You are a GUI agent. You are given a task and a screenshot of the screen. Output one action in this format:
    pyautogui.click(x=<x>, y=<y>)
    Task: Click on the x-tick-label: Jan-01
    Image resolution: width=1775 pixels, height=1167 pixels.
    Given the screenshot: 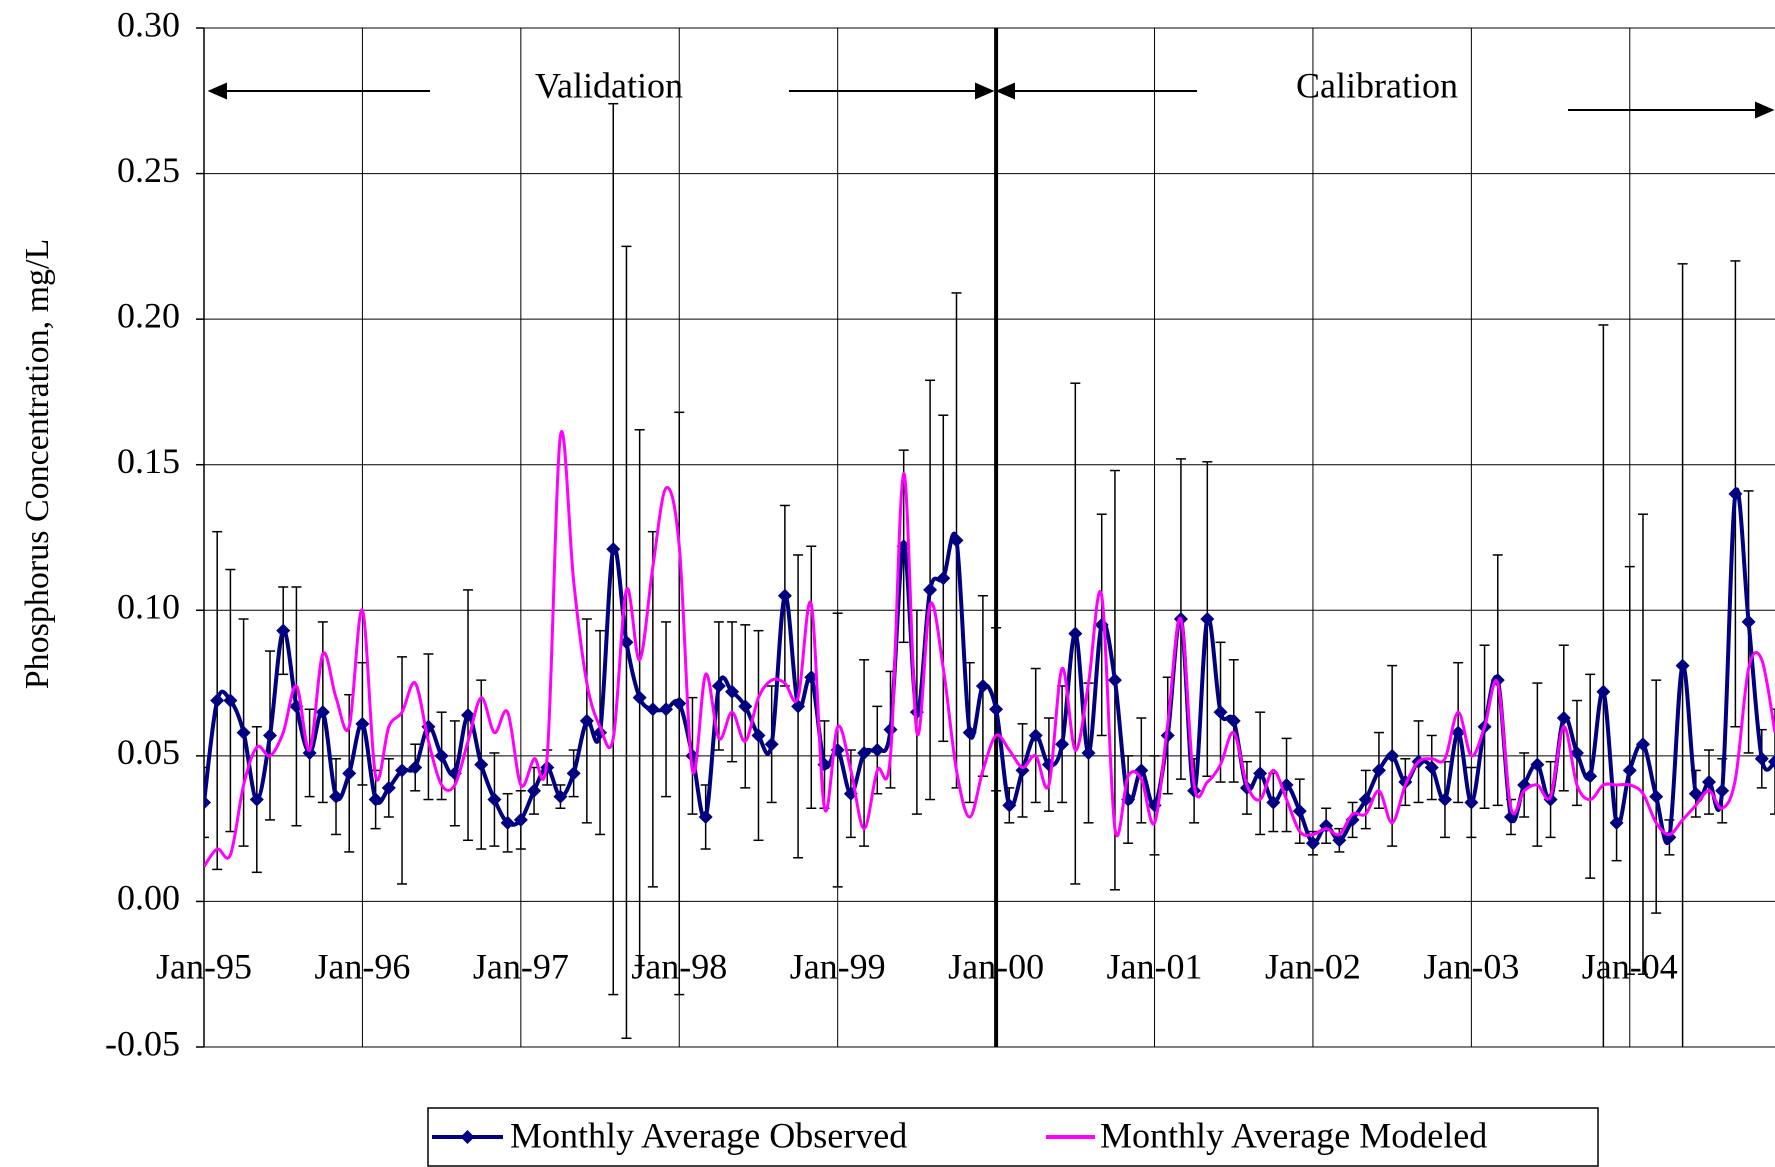 What is the action you would take?
    pyautogui.click(x=1155, y=966)
    